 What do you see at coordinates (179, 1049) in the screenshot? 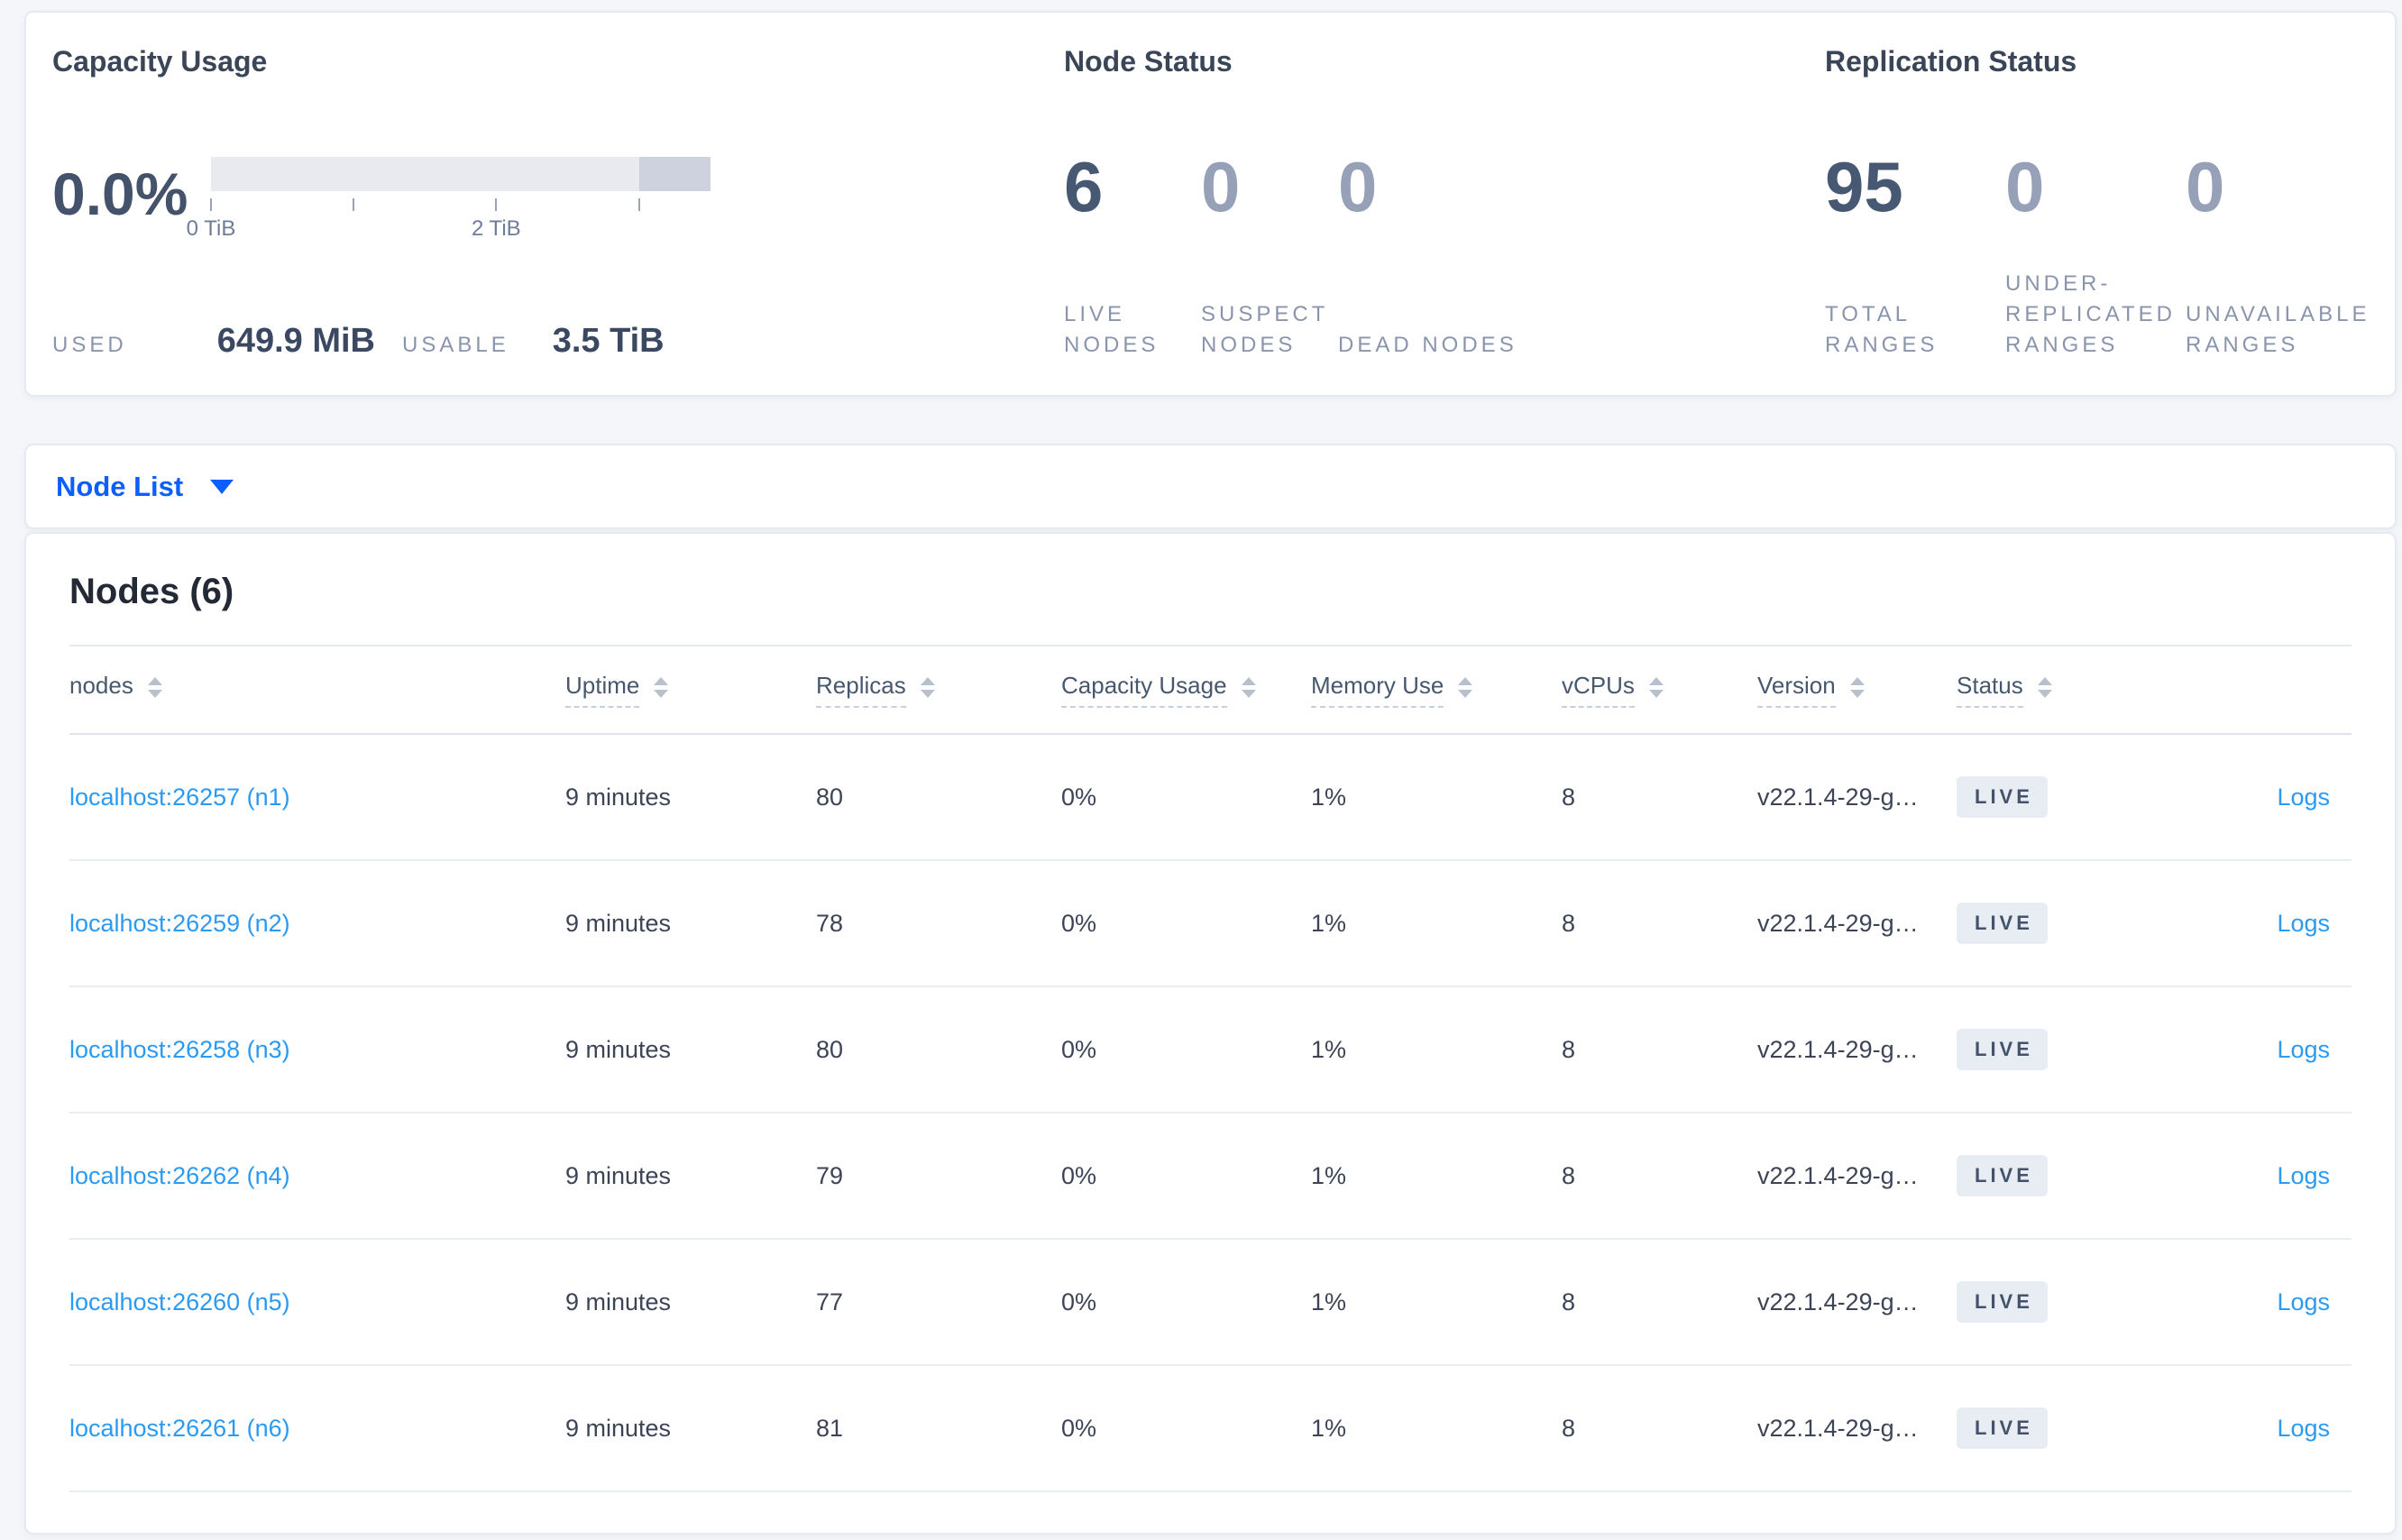
I see `node-address-link: localhost:26258 (n3)` at bounding box center [179, 1049].